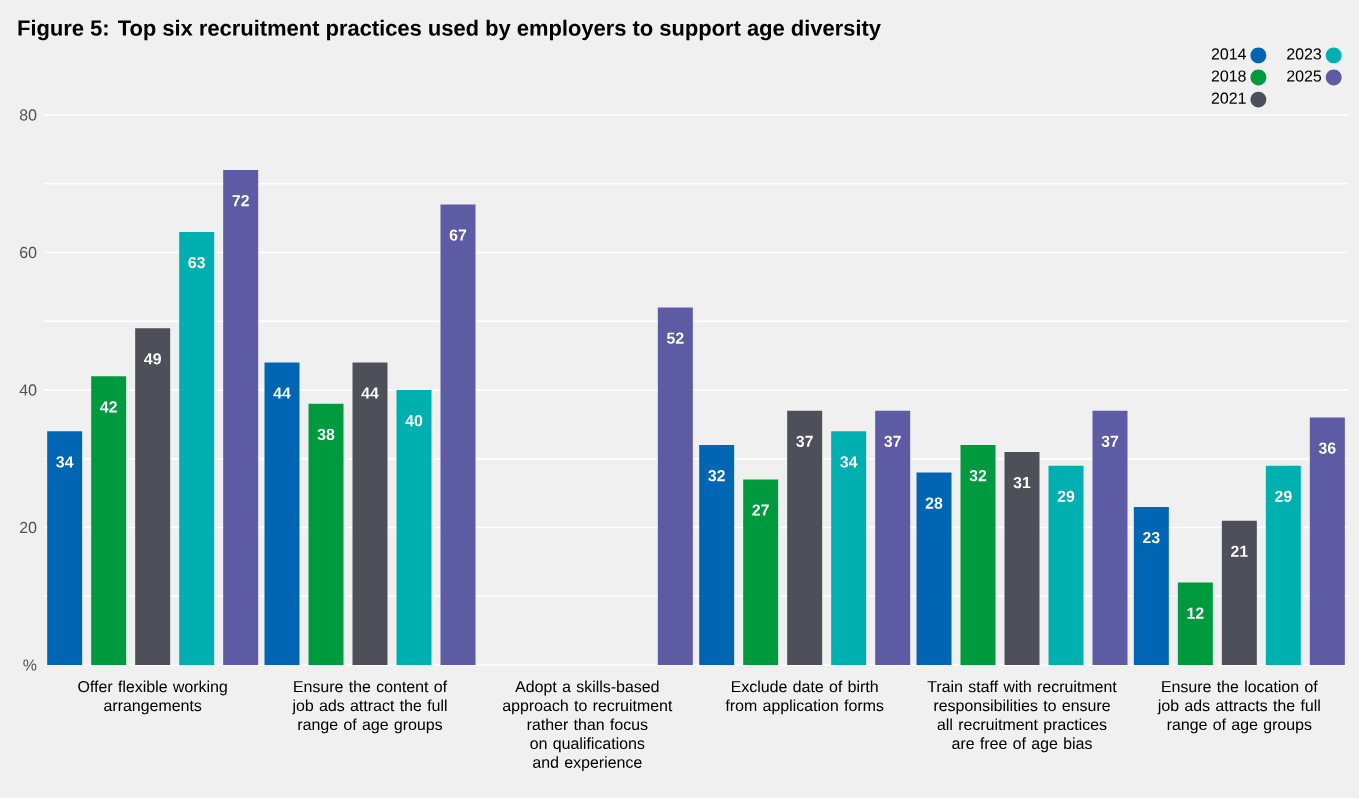 Image resolution: width=1359 pixels, height=798 pixels. Describe the element at coordinates (108, 407) in the screenshot. I see `data-label: 42` at that location.